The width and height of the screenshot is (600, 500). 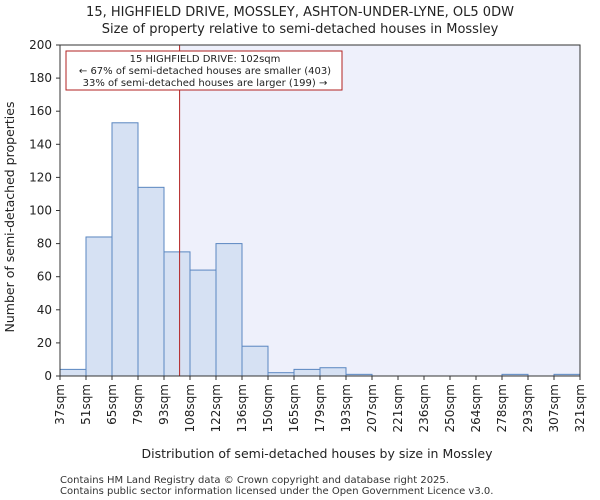 What do you see at coordinates (424, 408) in the screenshot?
I see `x-tick-label-236sqm: 236sqm` at bounding box center [424, 408].